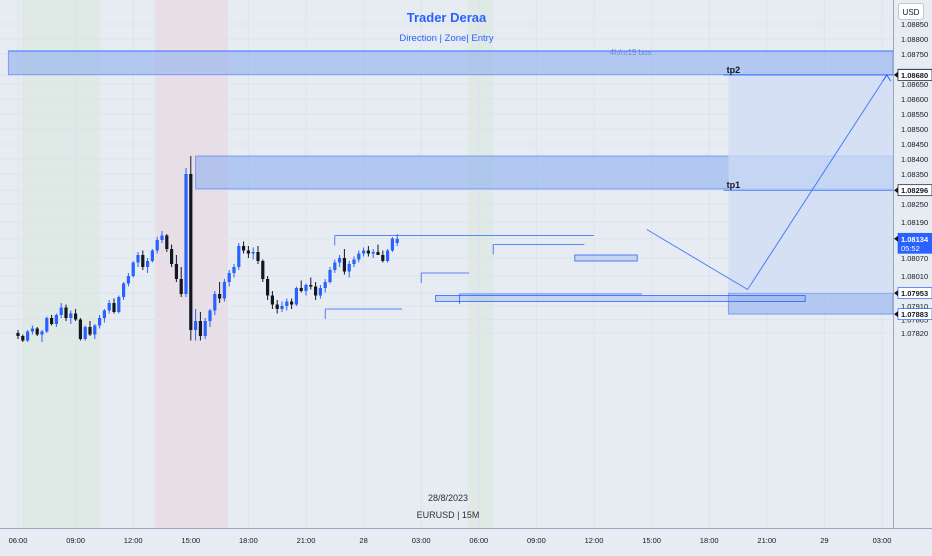 The image size is (932, 556). Describe the element at coordinates (450, 63) in the screenshot. I see `zone-zone` at that location.